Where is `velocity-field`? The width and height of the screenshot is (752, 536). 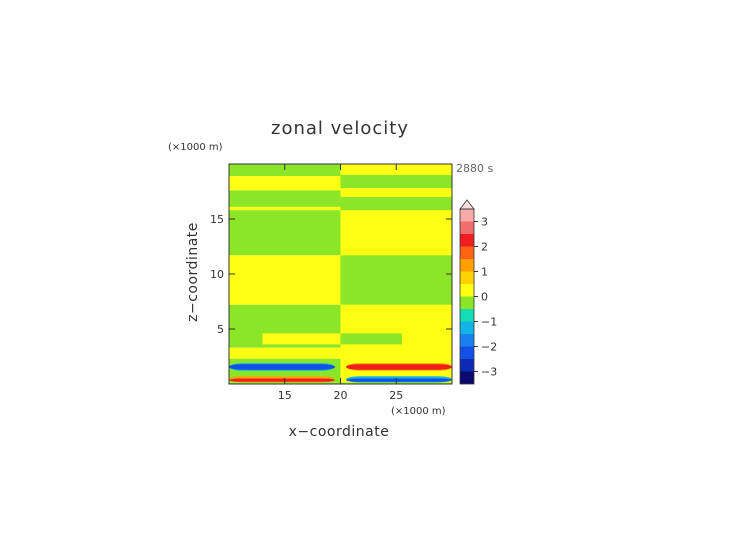 velocity-field is located at coordinates (340, 274).